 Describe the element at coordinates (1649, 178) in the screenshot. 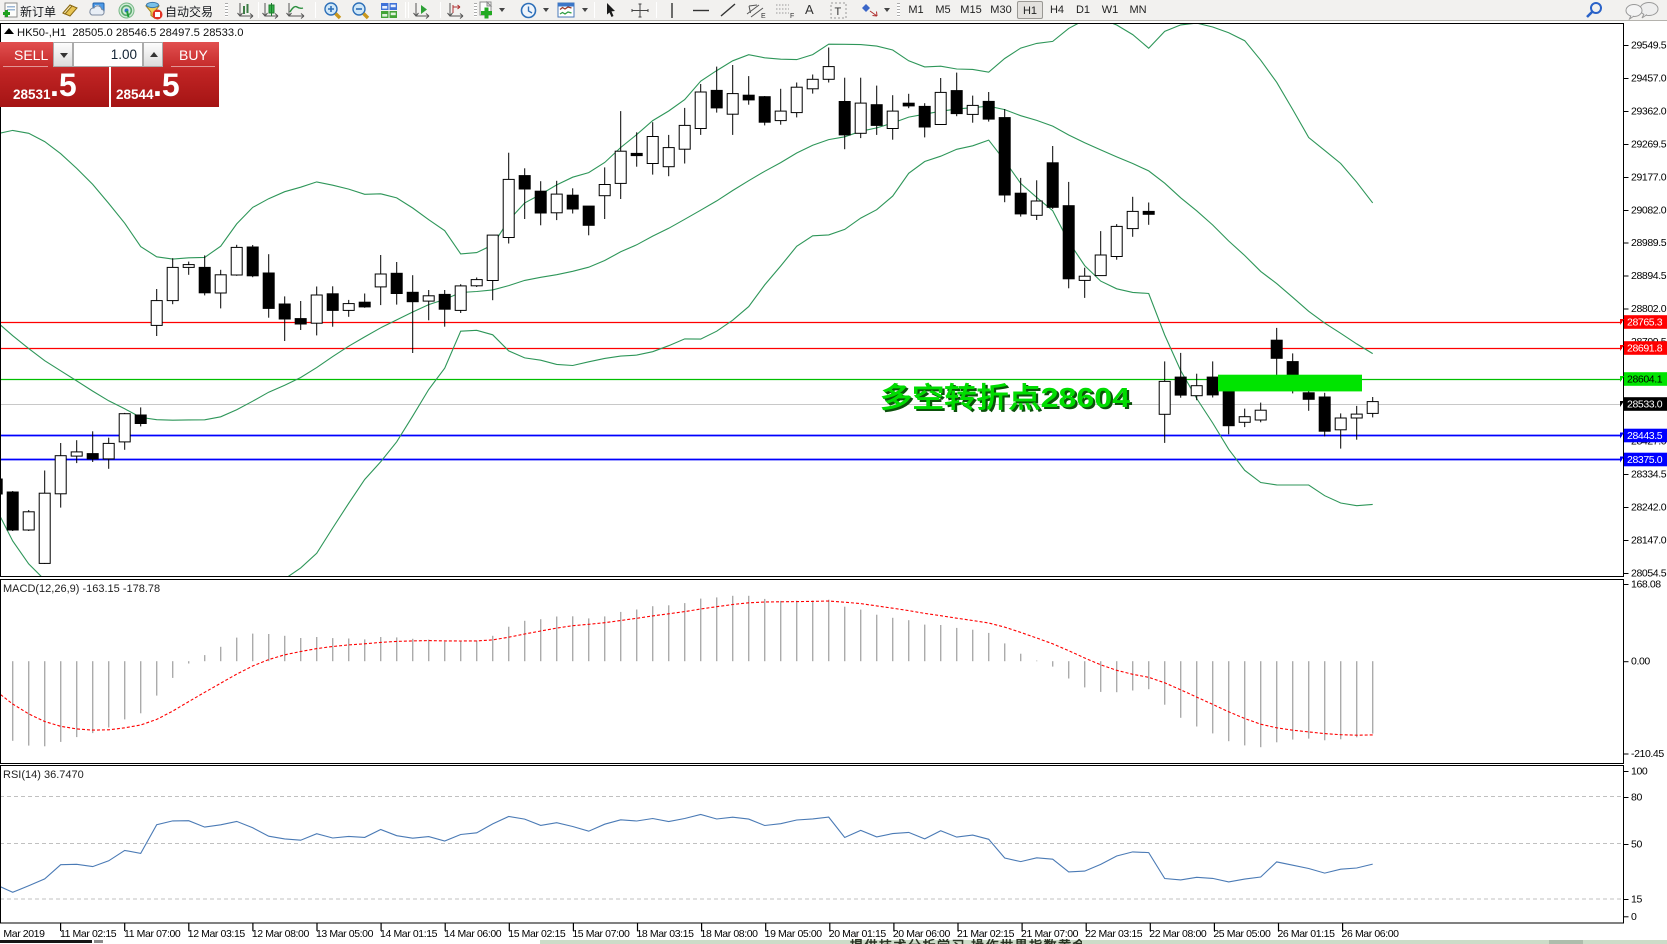

I see `svg-text: 29177.0` at that location.